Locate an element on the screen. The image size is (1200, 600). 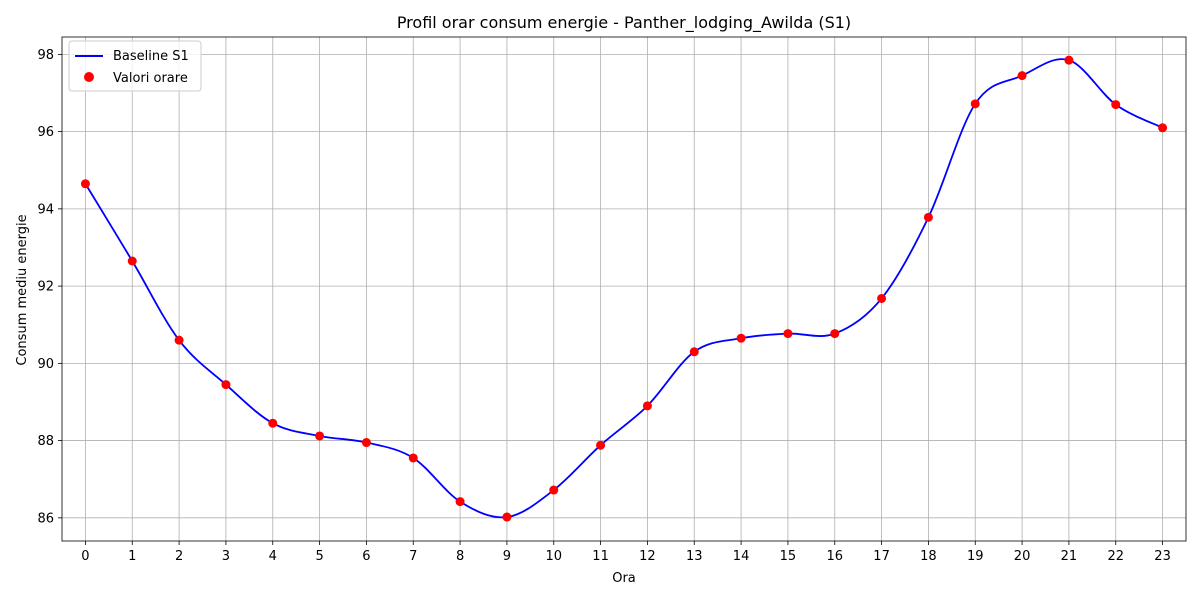
x-tick-label: 16 is located at coordinates (834, 556).